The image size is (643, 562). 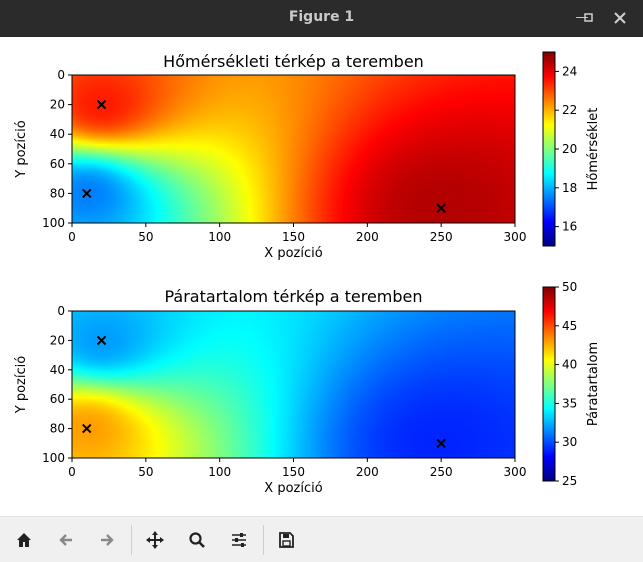 I want to click on close-icon-glyph, so click(x=620, y=18).